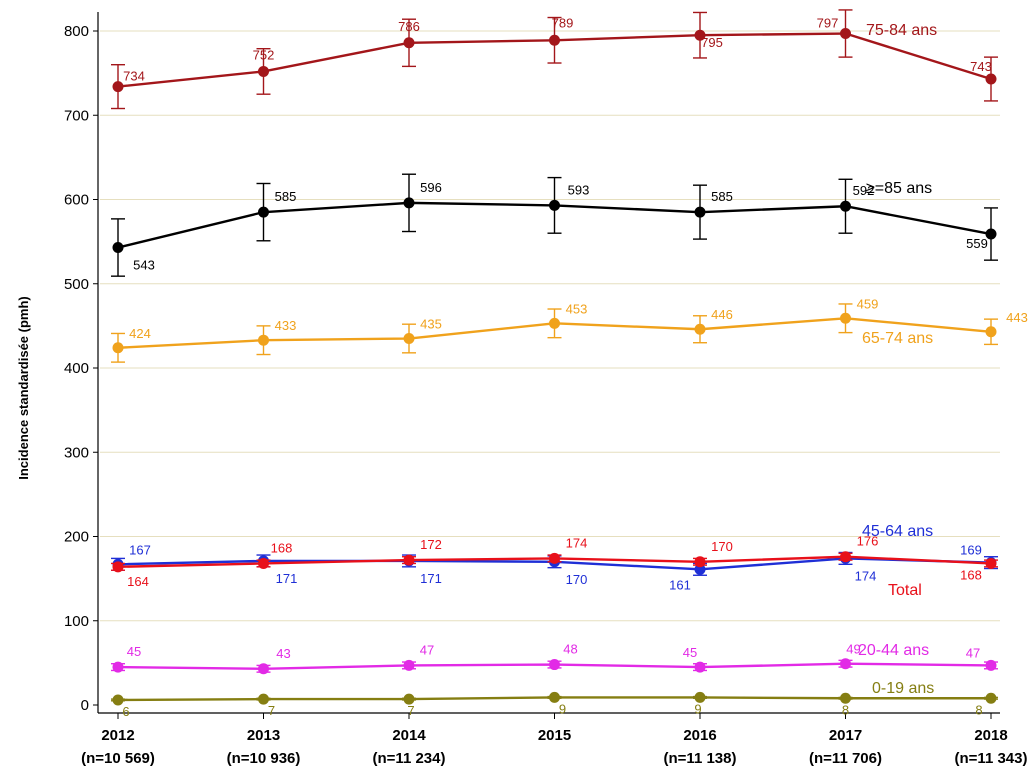 Image resolution: width=1028 pixels, height=774 pixels. What do you see at coordinates (23, 388) in the screenshot?
I see `y-axis-label: Incidence standardisée (pmh)` at bounding box center [23, 388].